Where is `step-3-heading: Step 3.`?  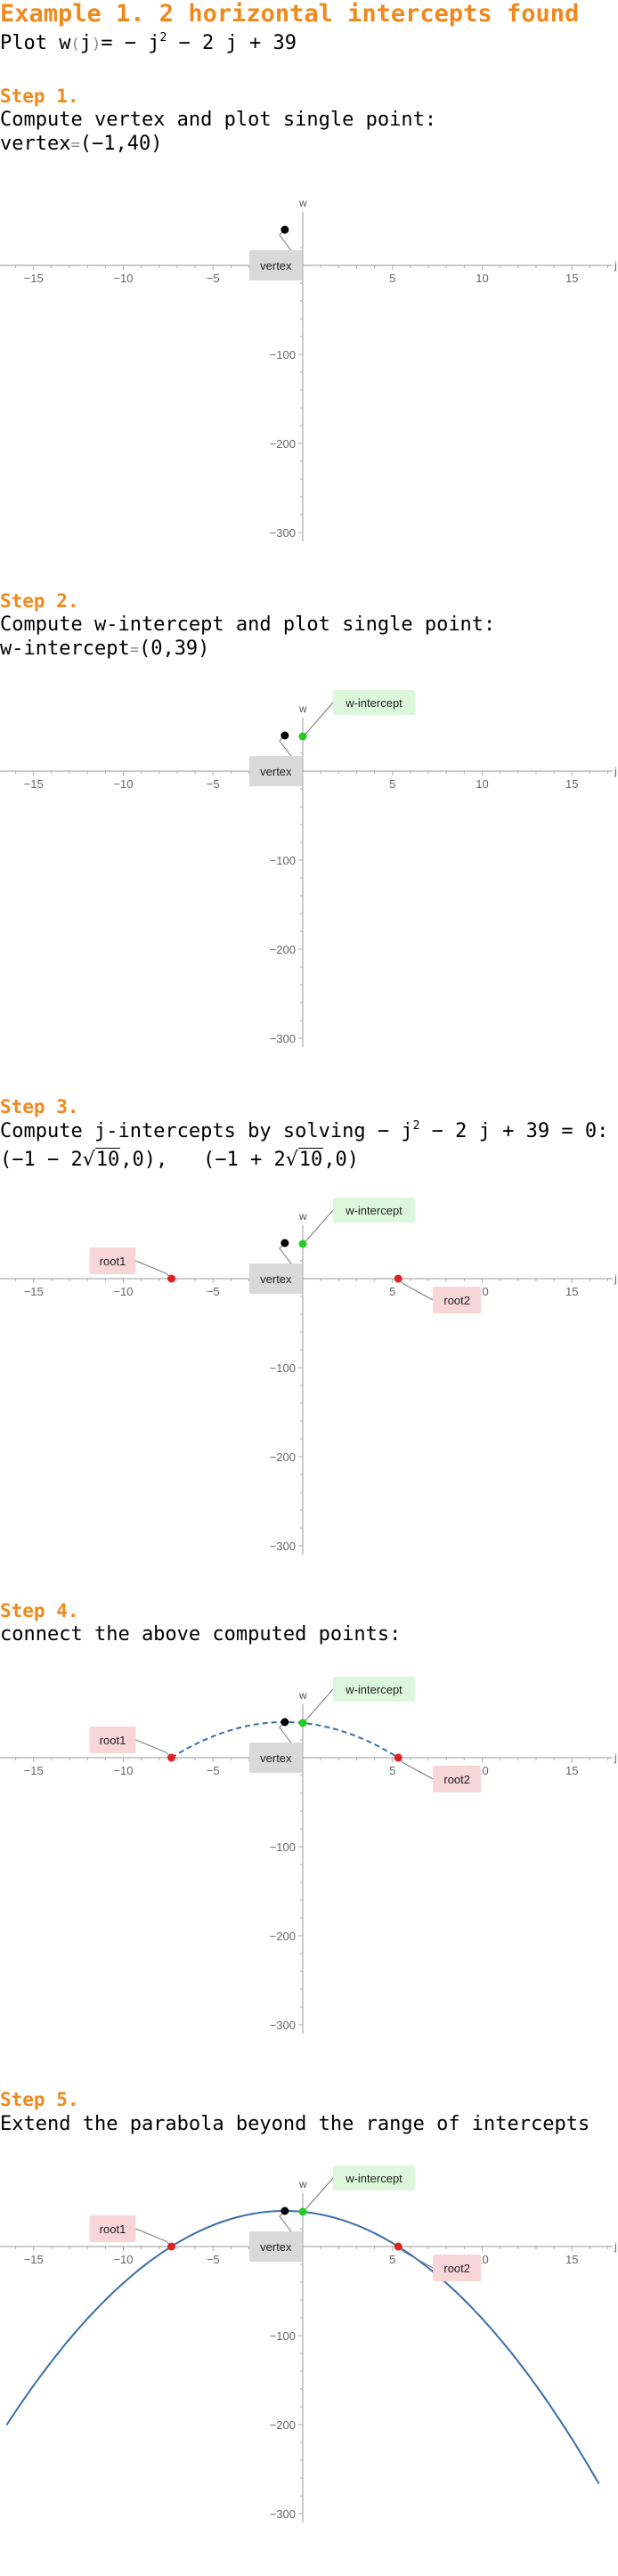 step-3-heading: Step 3. is located at coordinates (40, 1106).